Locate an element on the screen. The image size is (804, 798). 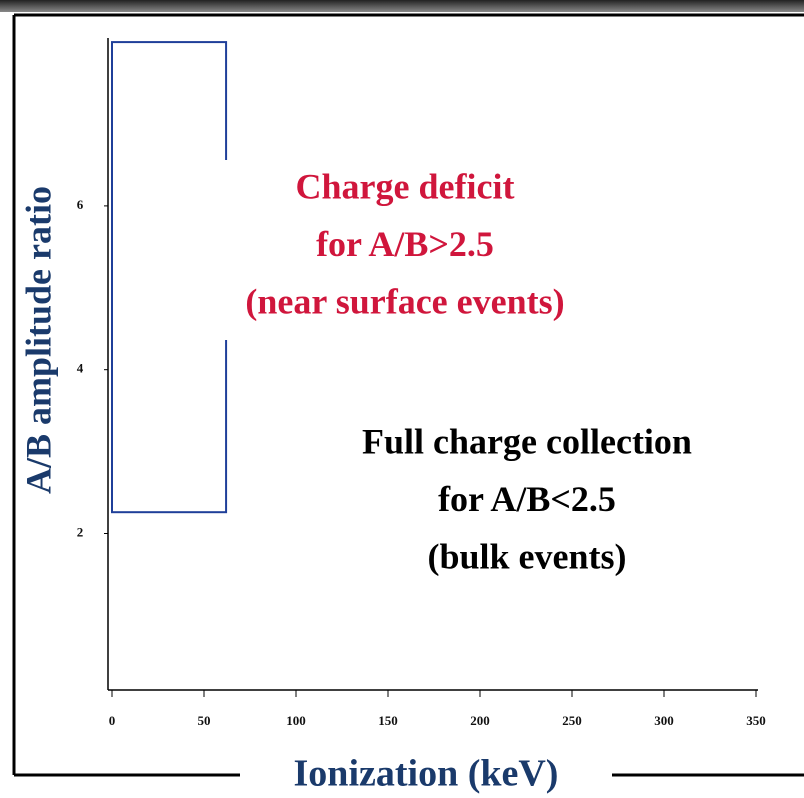
x-tick-label: 100 is located at coordinates (296, 720).